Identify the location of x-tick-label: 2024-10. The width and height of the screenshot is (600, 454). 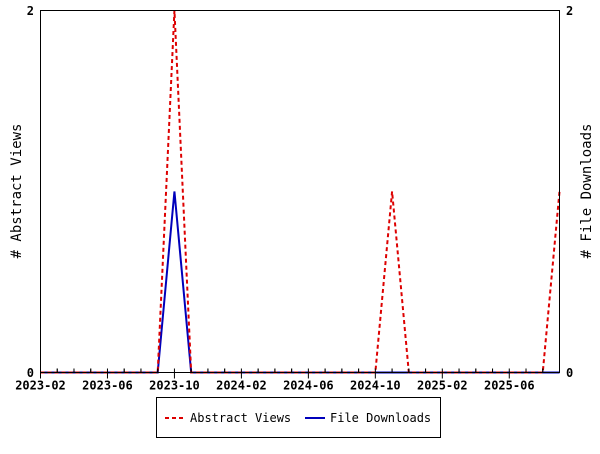
(375, 386).